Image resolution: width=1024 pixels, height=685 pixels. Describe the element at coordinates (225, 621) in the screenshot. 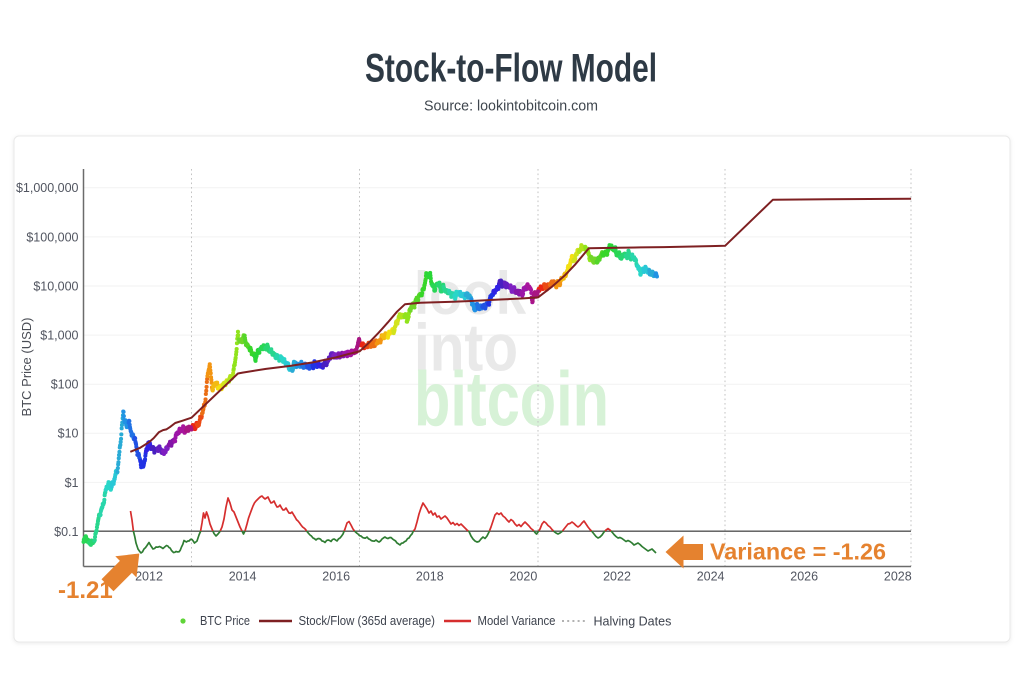

I see `svg-text: BTC Price` at that location.